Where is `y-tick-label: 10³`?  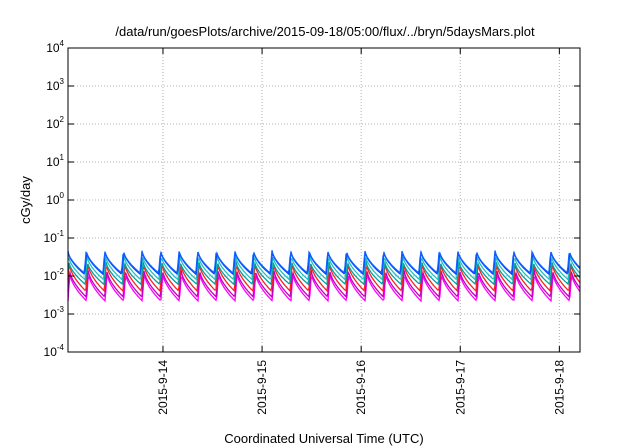
y-tick-label: 10³ is located at coordinates (55, 85).